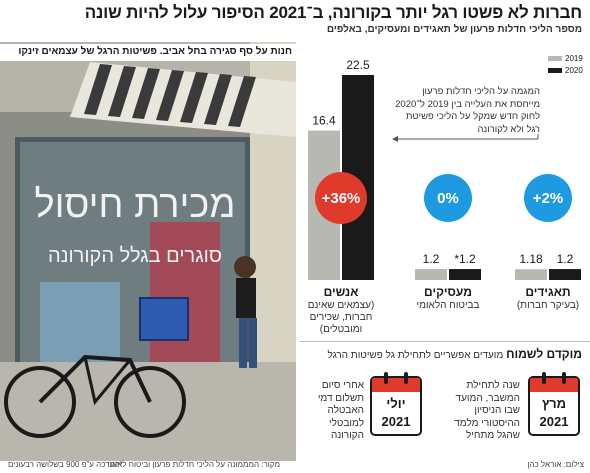 The image size is (590, 473). I want to click on bar-value-label: 16.4, so click(324, 121).